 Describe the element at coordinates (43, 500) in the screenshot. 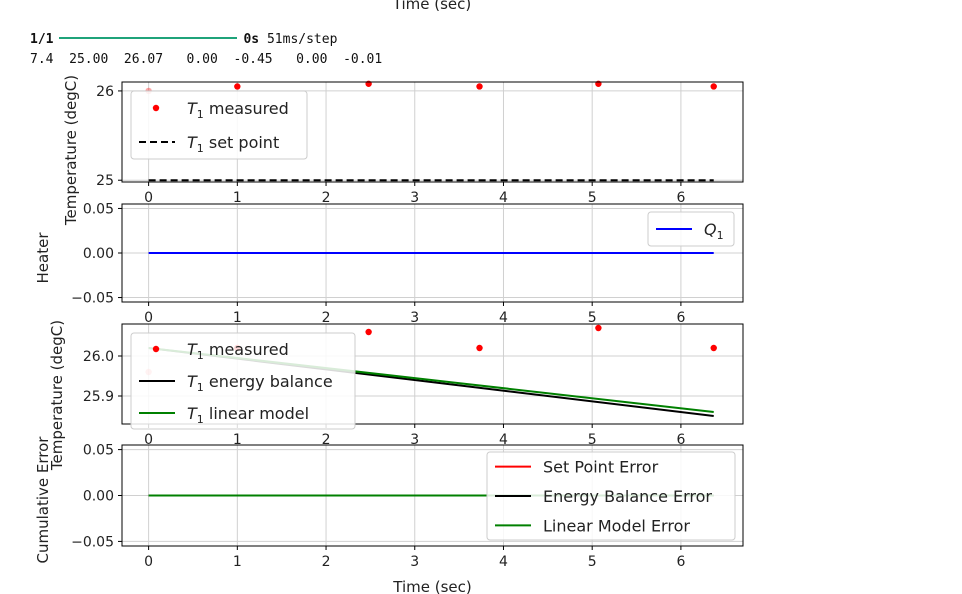

I see `y-axis-label: Cumulative Error` at that location.